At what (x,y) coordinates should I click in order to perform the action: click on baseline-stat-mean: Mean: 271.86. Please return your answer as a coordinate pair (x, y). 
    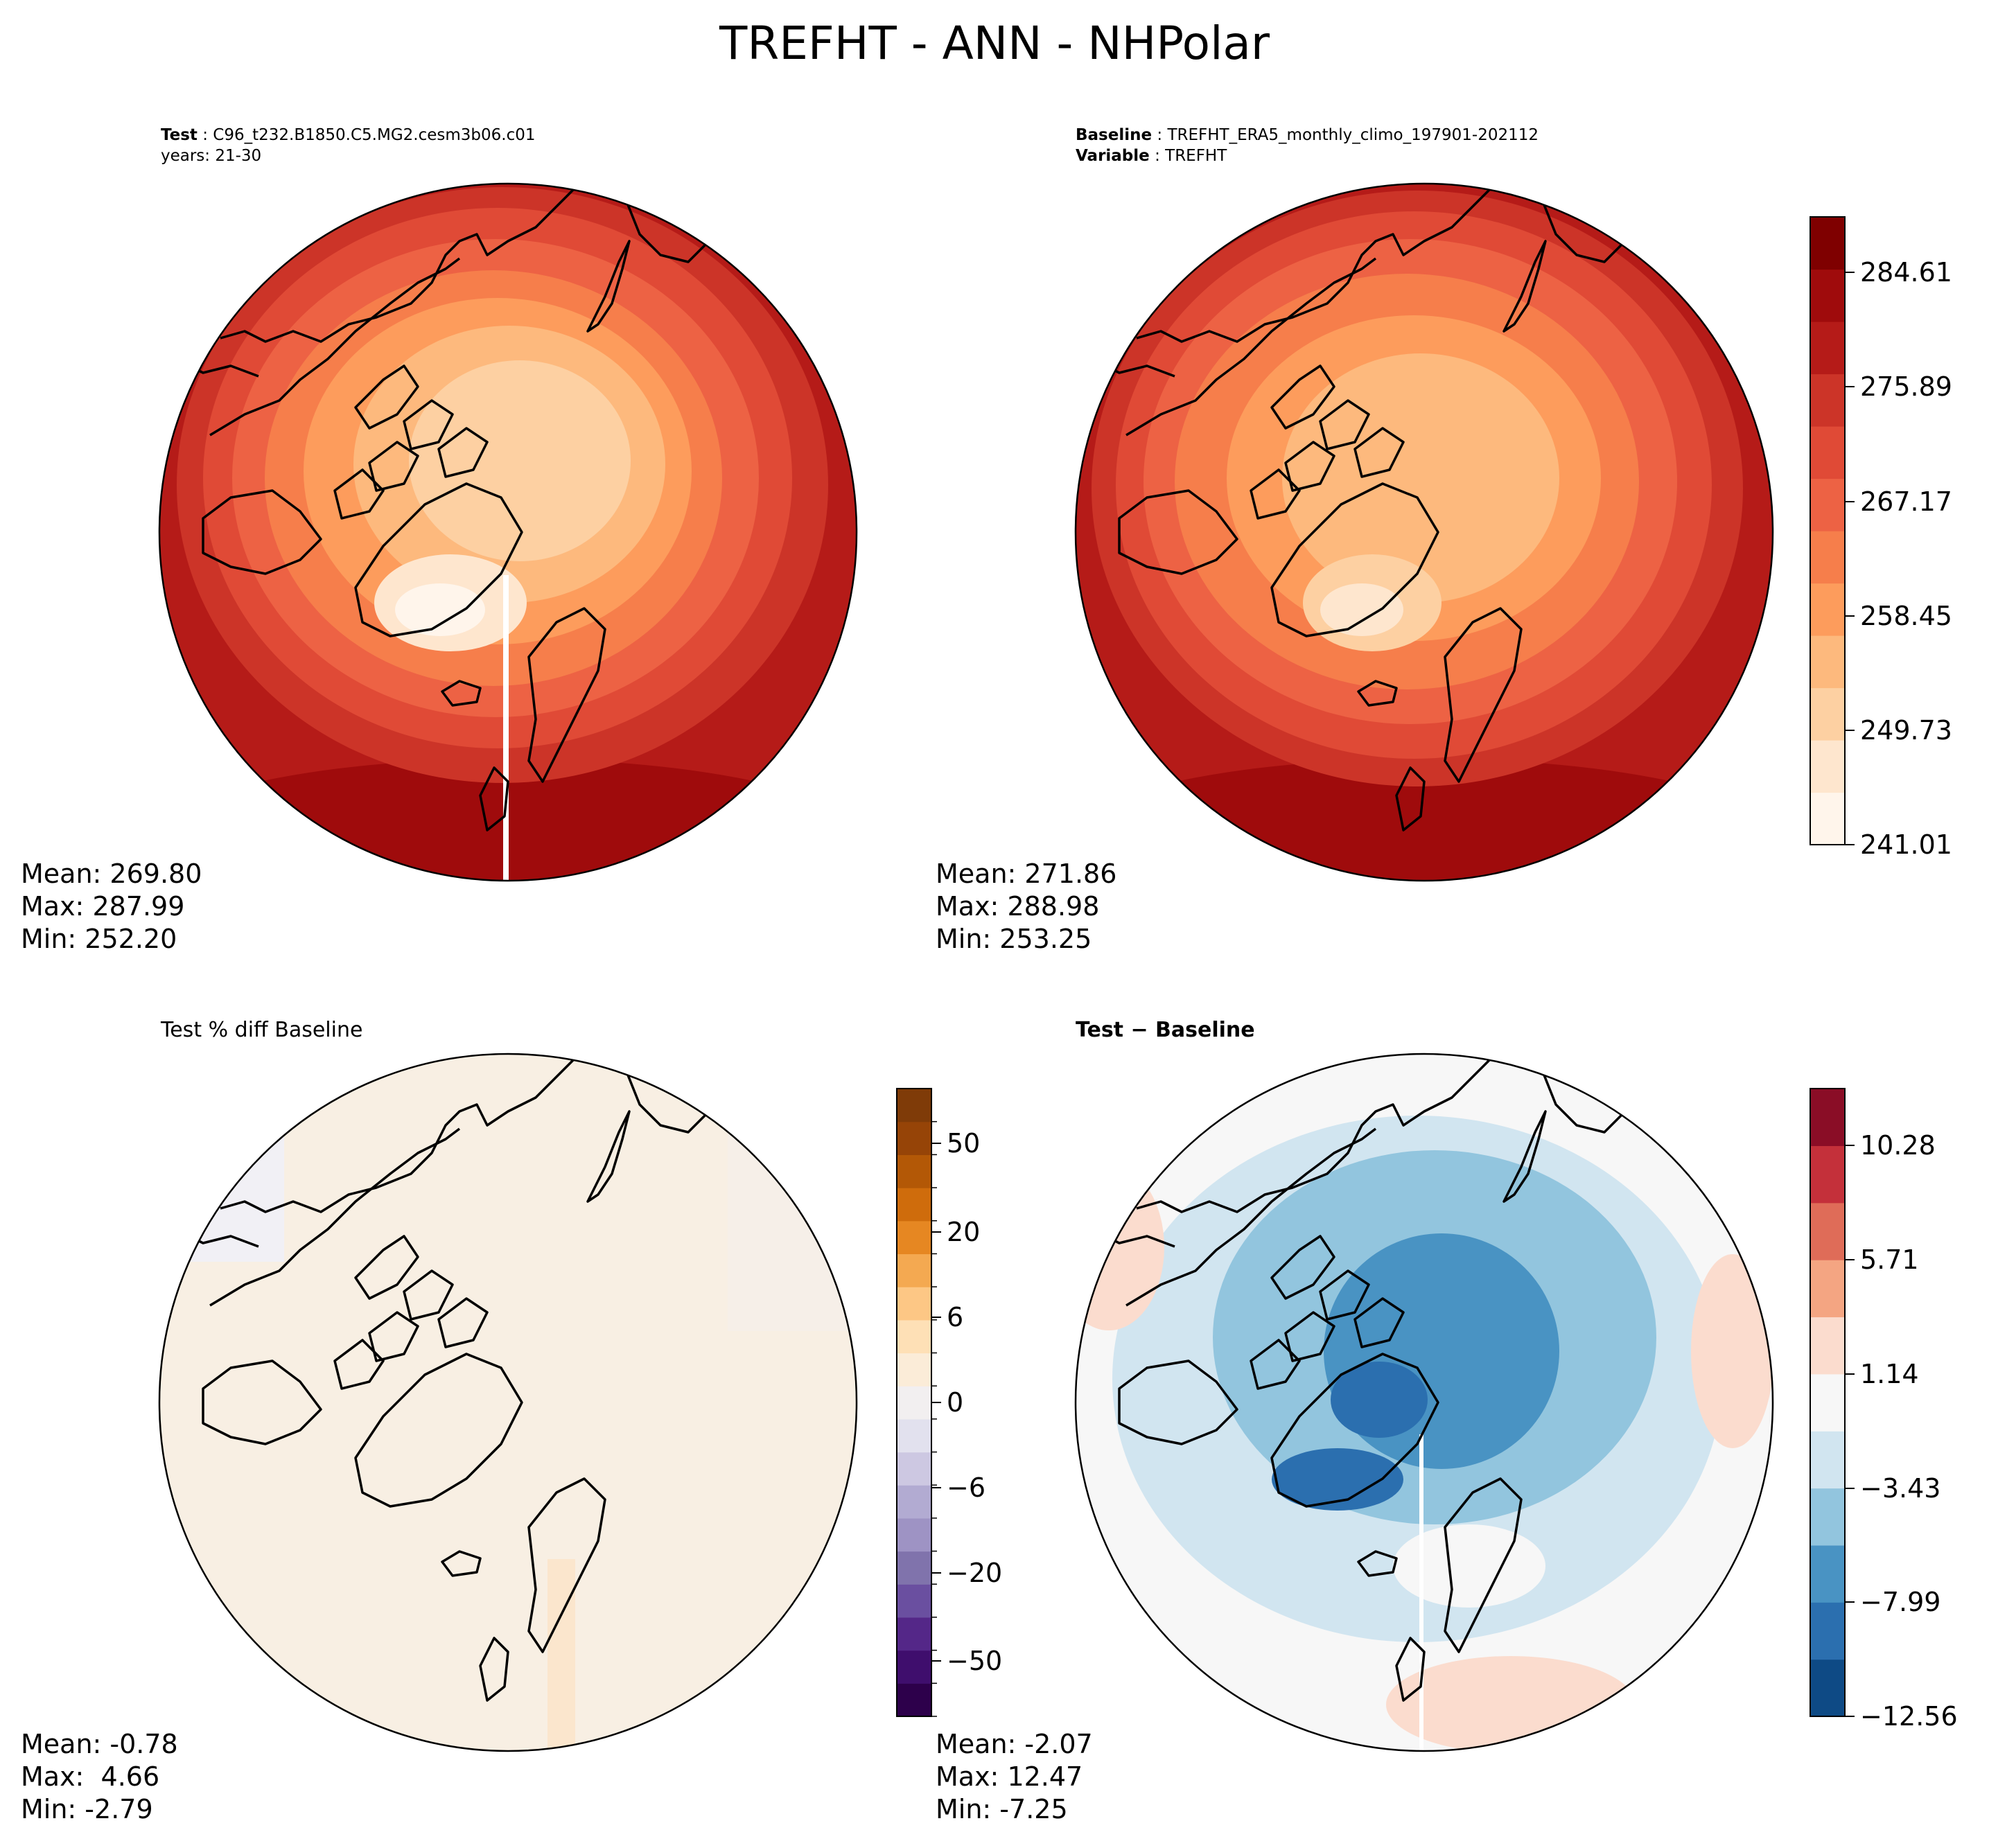
    Looking at the image, I should click on (1026, 874).